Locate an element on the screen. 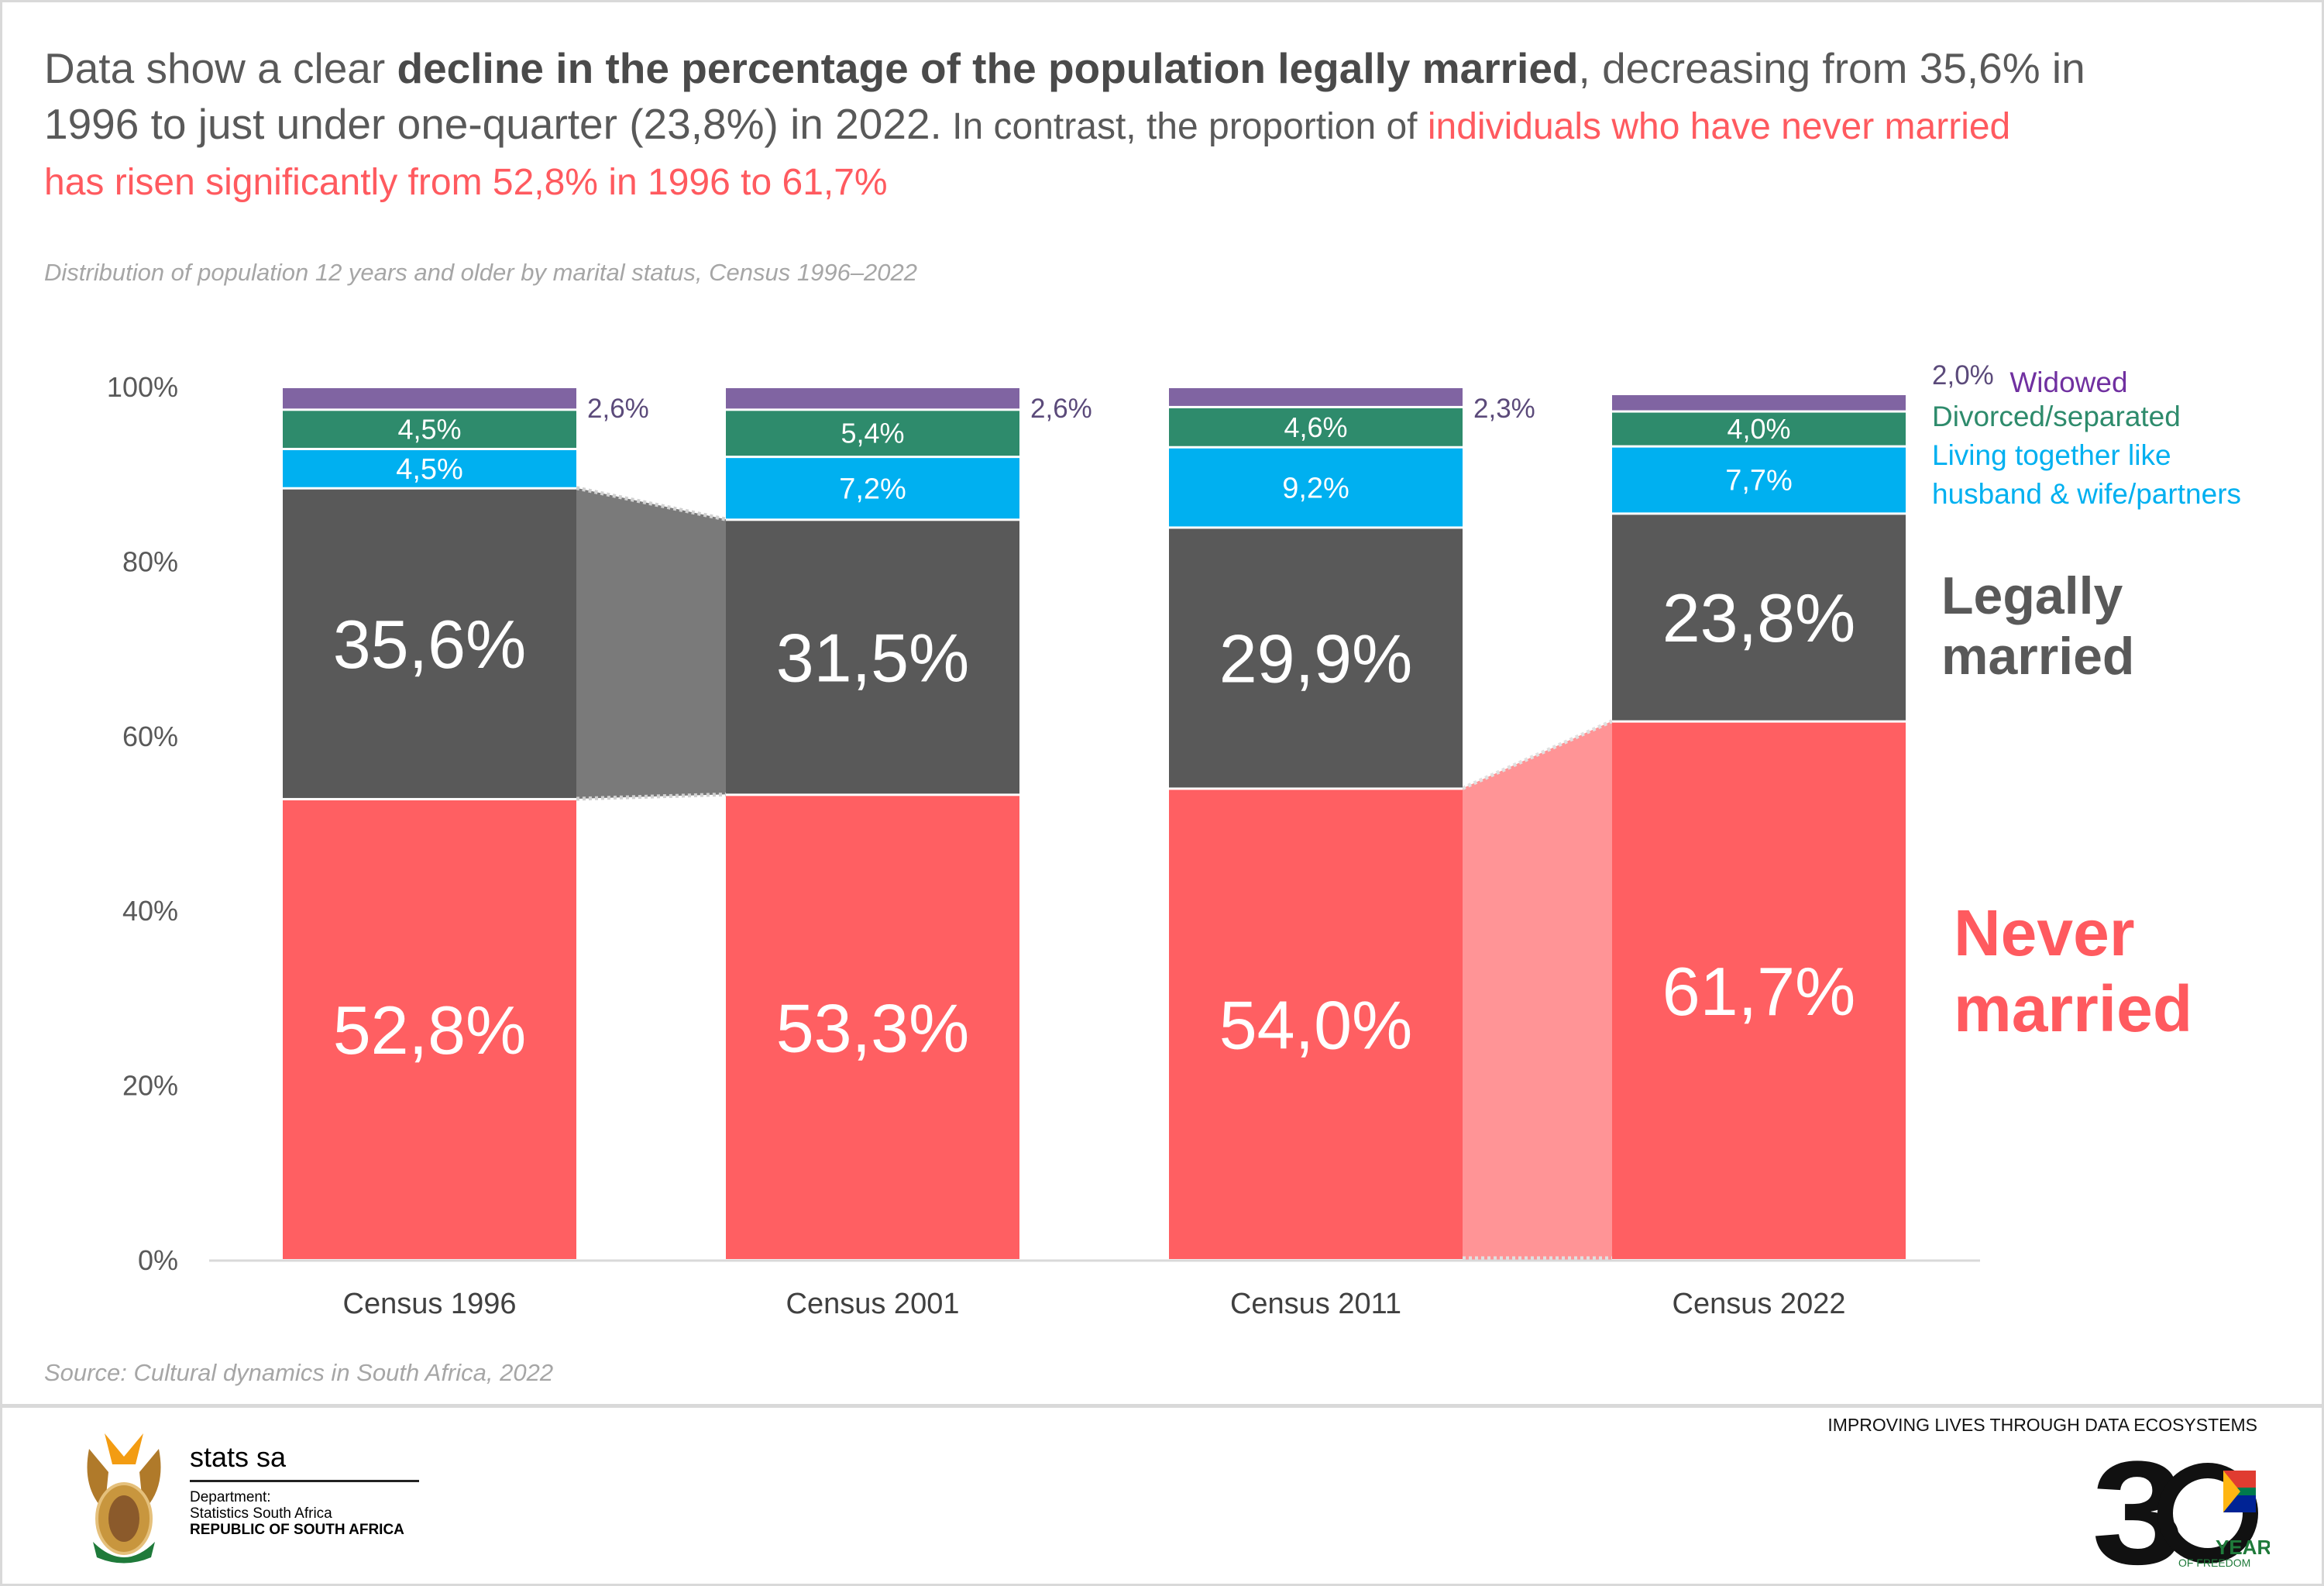  bar-data-label: 7,7% is located at coordinates (1759, 481).